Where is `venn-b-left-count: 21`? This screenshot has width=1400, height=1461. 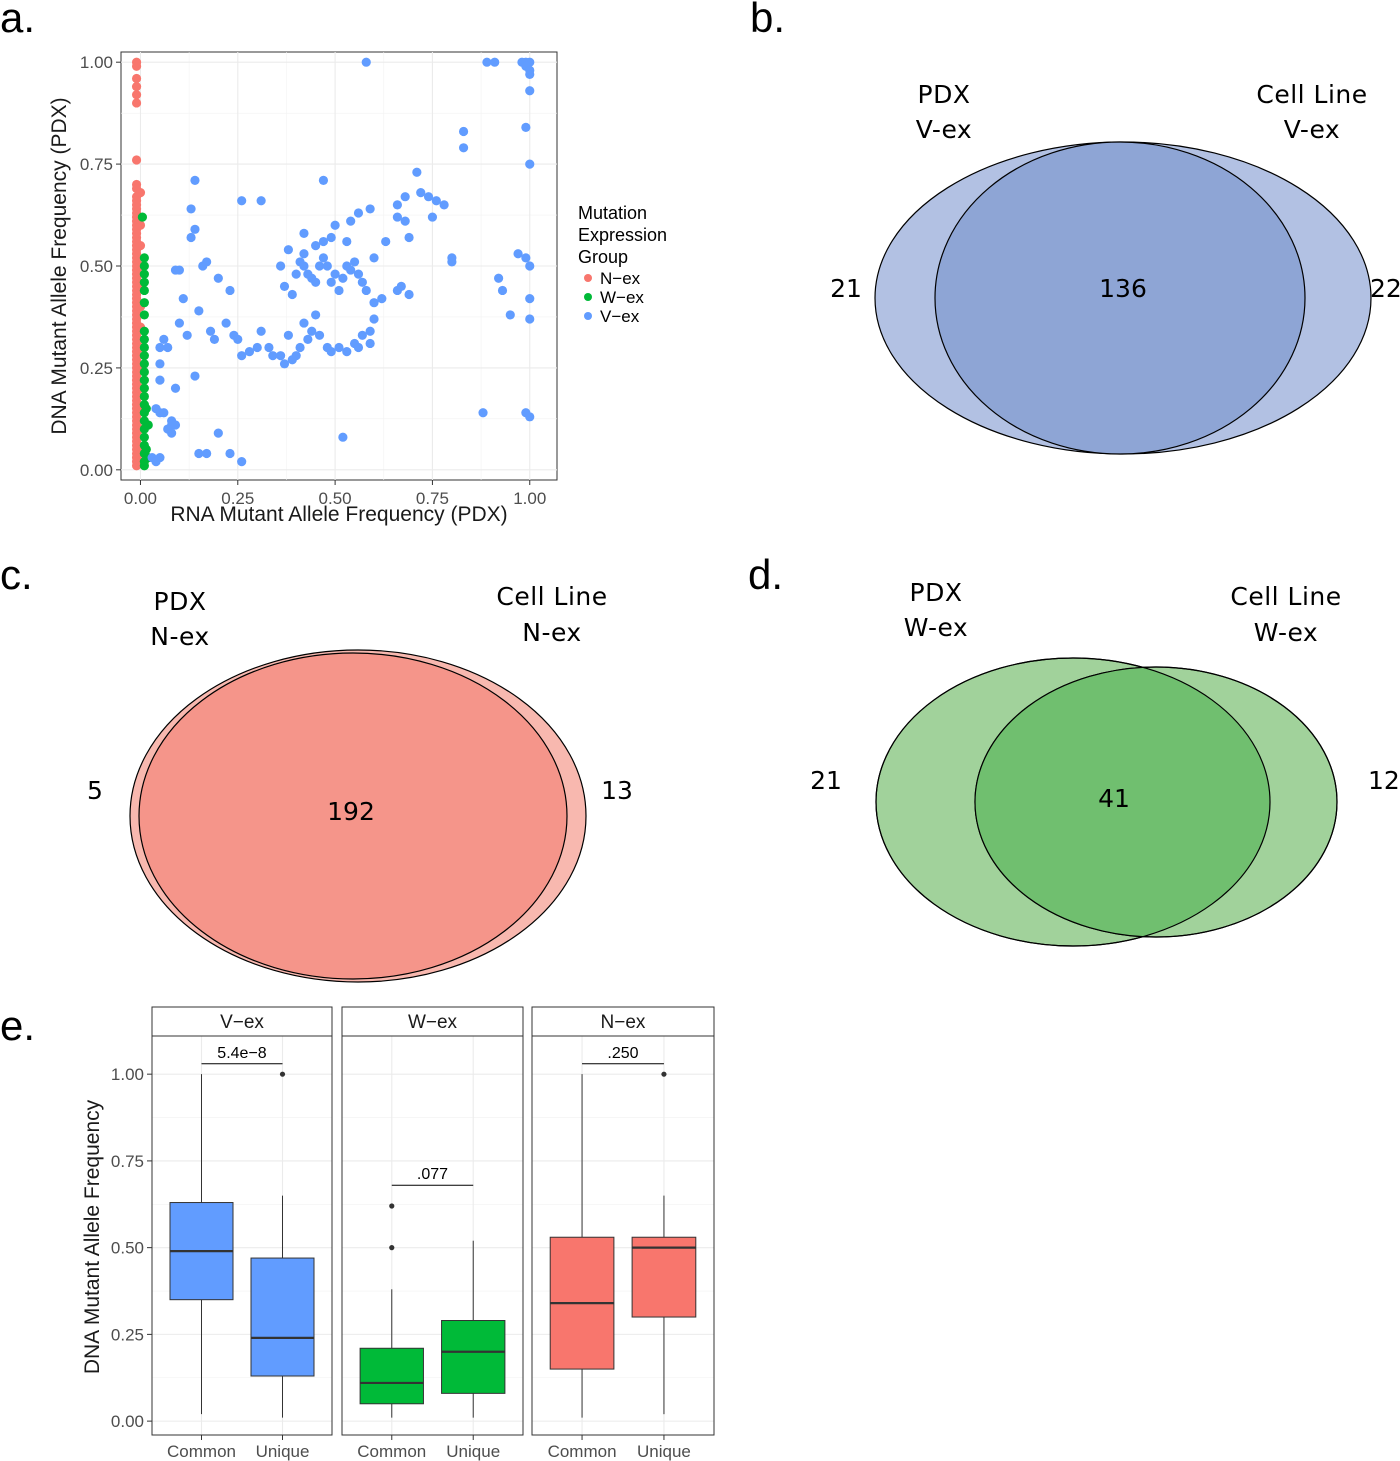
venn-b-left-count: 21 is located at coordinates (846, 288).